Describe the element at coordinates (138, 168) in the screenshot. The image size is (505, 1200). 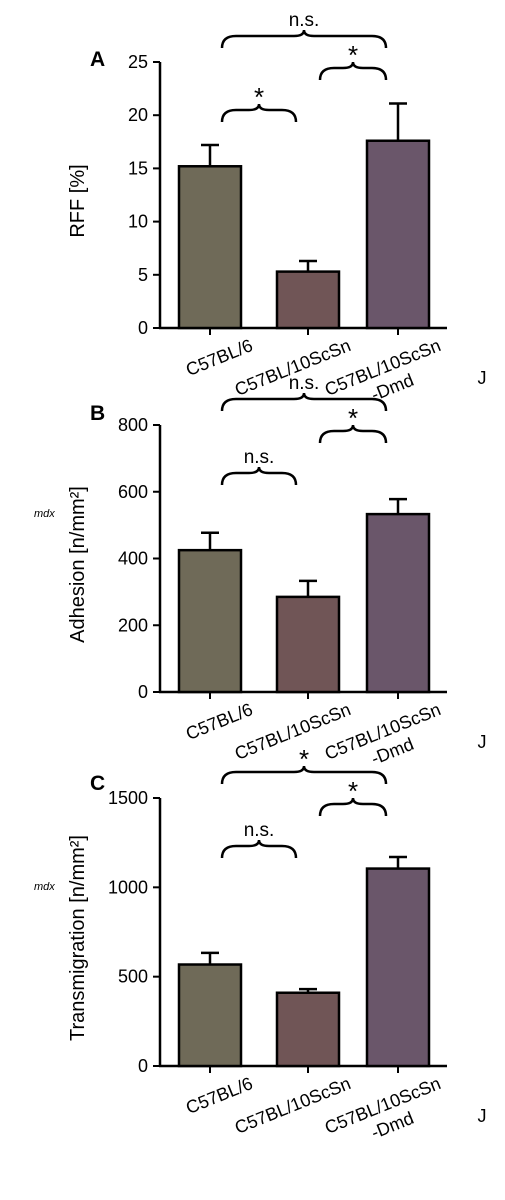
I see `y-tick-label: 15` at that location.